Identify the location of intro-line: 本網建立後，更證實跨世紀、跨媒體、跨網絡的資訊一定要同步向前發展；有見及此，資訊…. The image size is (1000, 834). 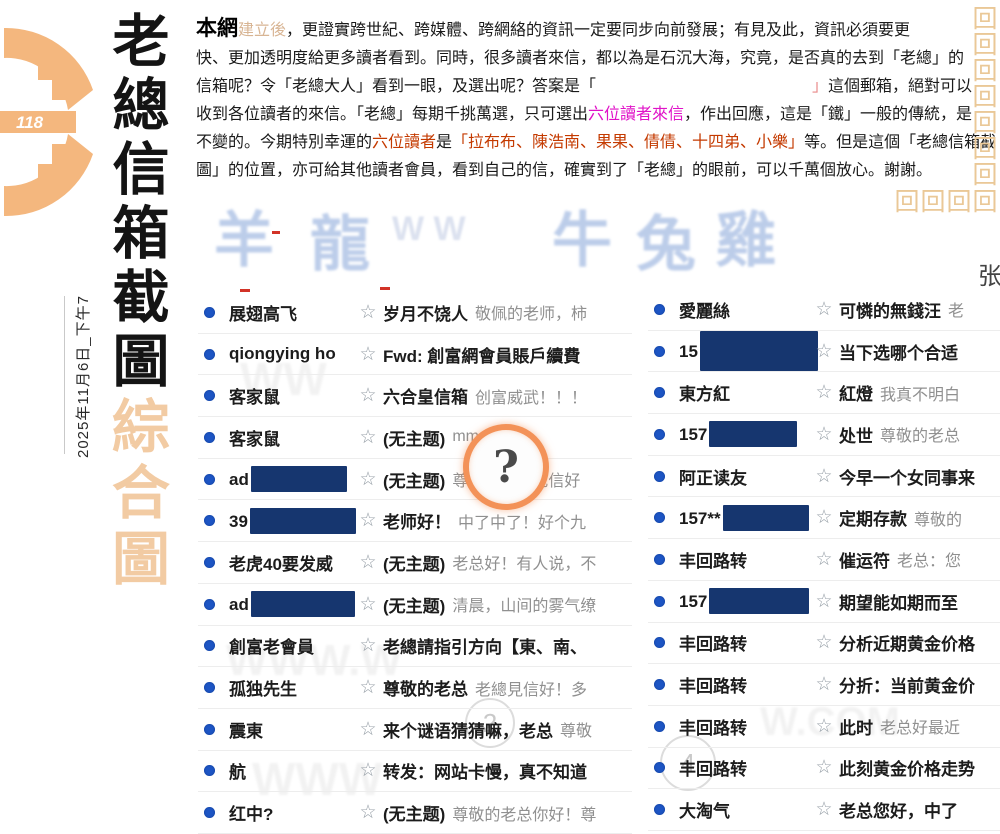
(584, 29).